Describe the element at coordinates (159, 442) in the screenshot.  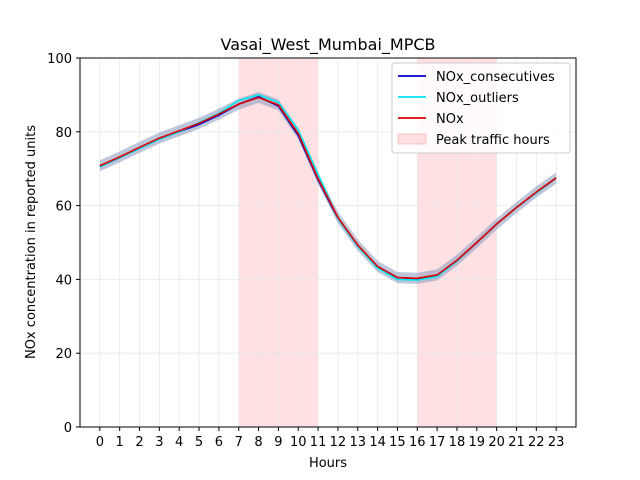
I see `x-tick-label: 3` at that location.